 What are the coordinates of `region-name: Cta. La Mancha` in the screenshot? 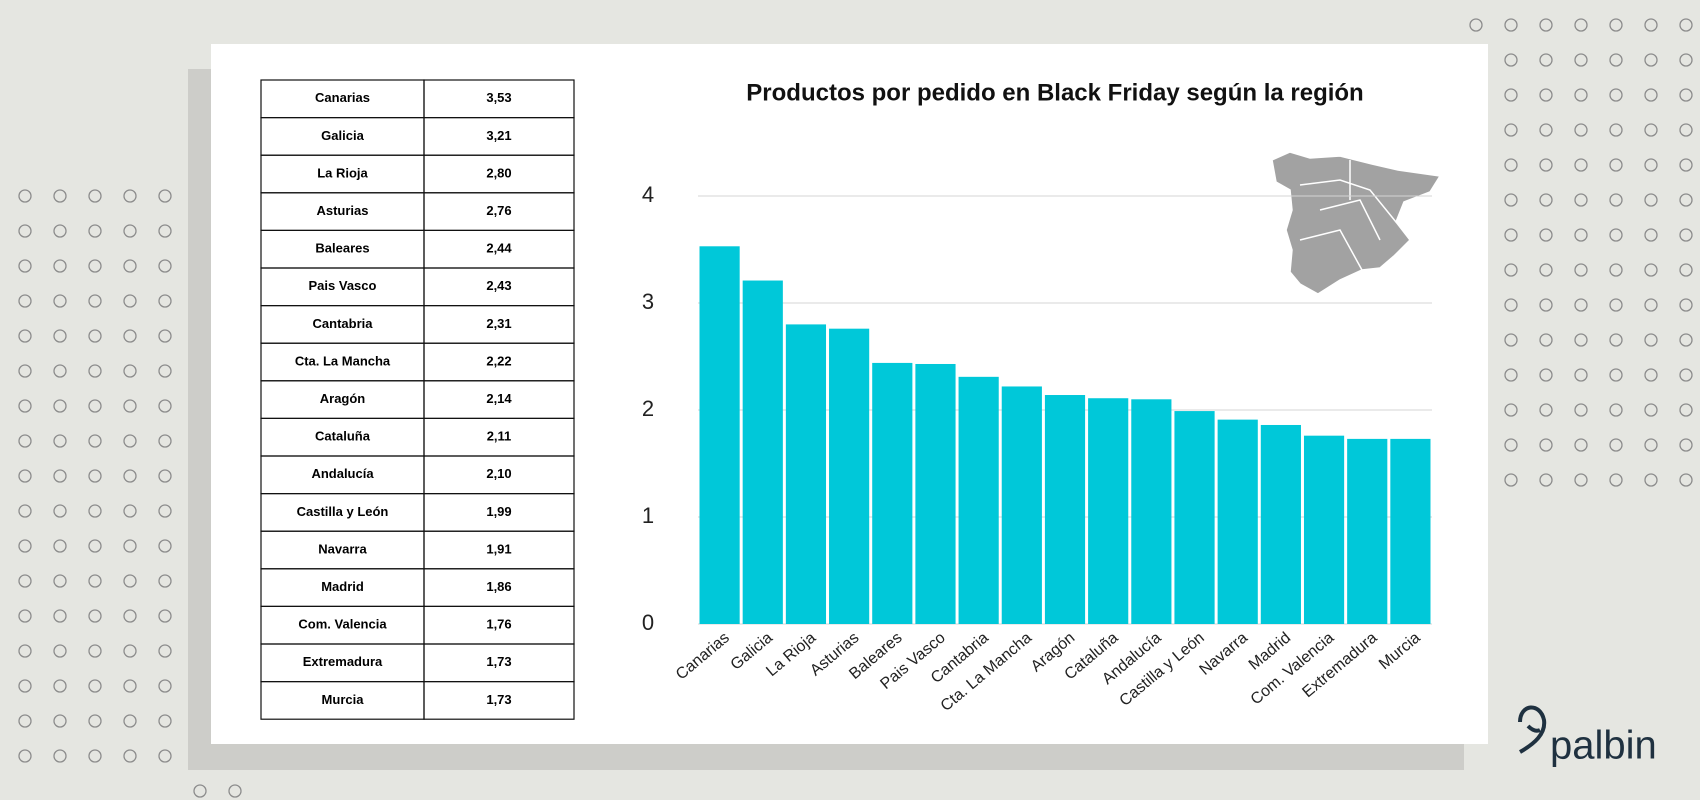 It's located at (343, 360).